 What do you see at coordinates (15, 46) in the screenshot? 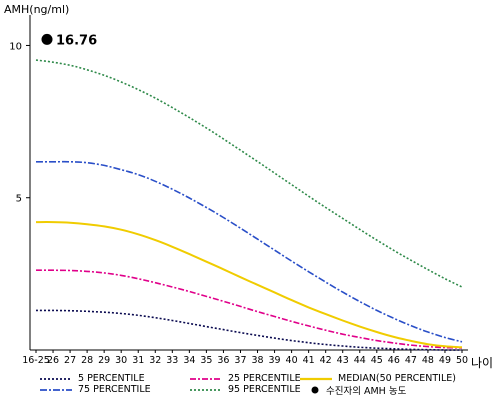
I see `y-tick-label: 10` at bounding box center [15, 46].